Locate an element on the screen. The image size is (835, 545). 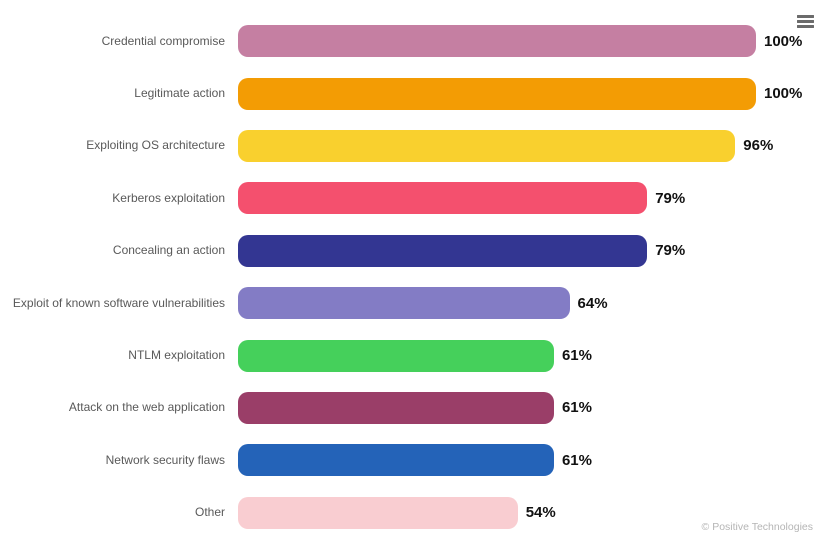
category-label: Kerberos exploitation is located at coordinates (168, 197).